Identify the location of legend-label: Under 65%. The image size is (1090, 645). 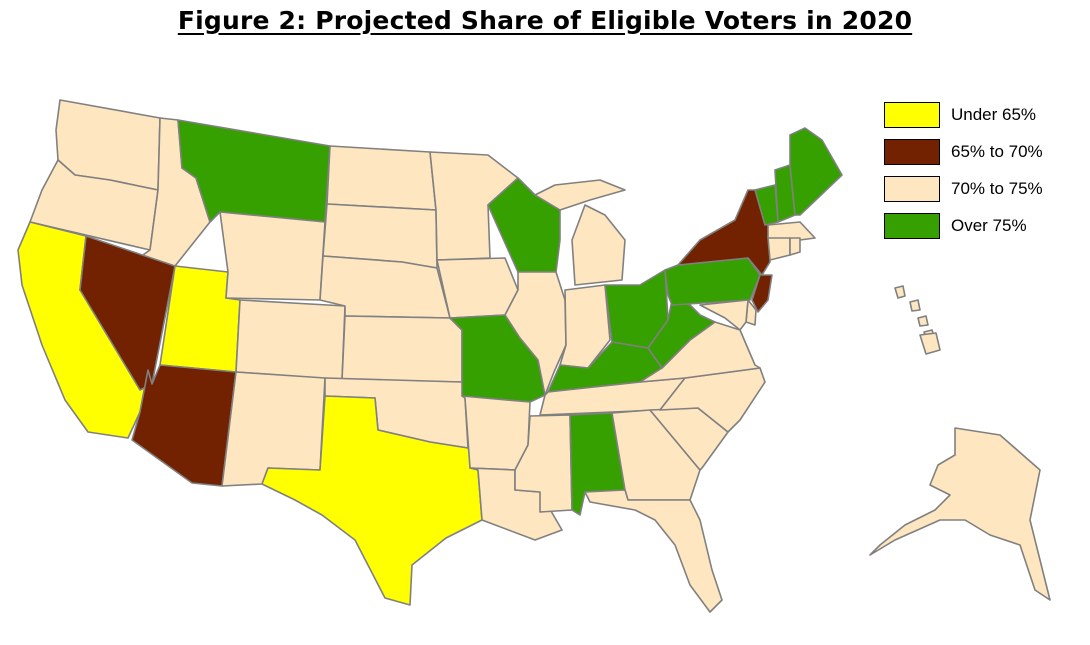
(994, 114).